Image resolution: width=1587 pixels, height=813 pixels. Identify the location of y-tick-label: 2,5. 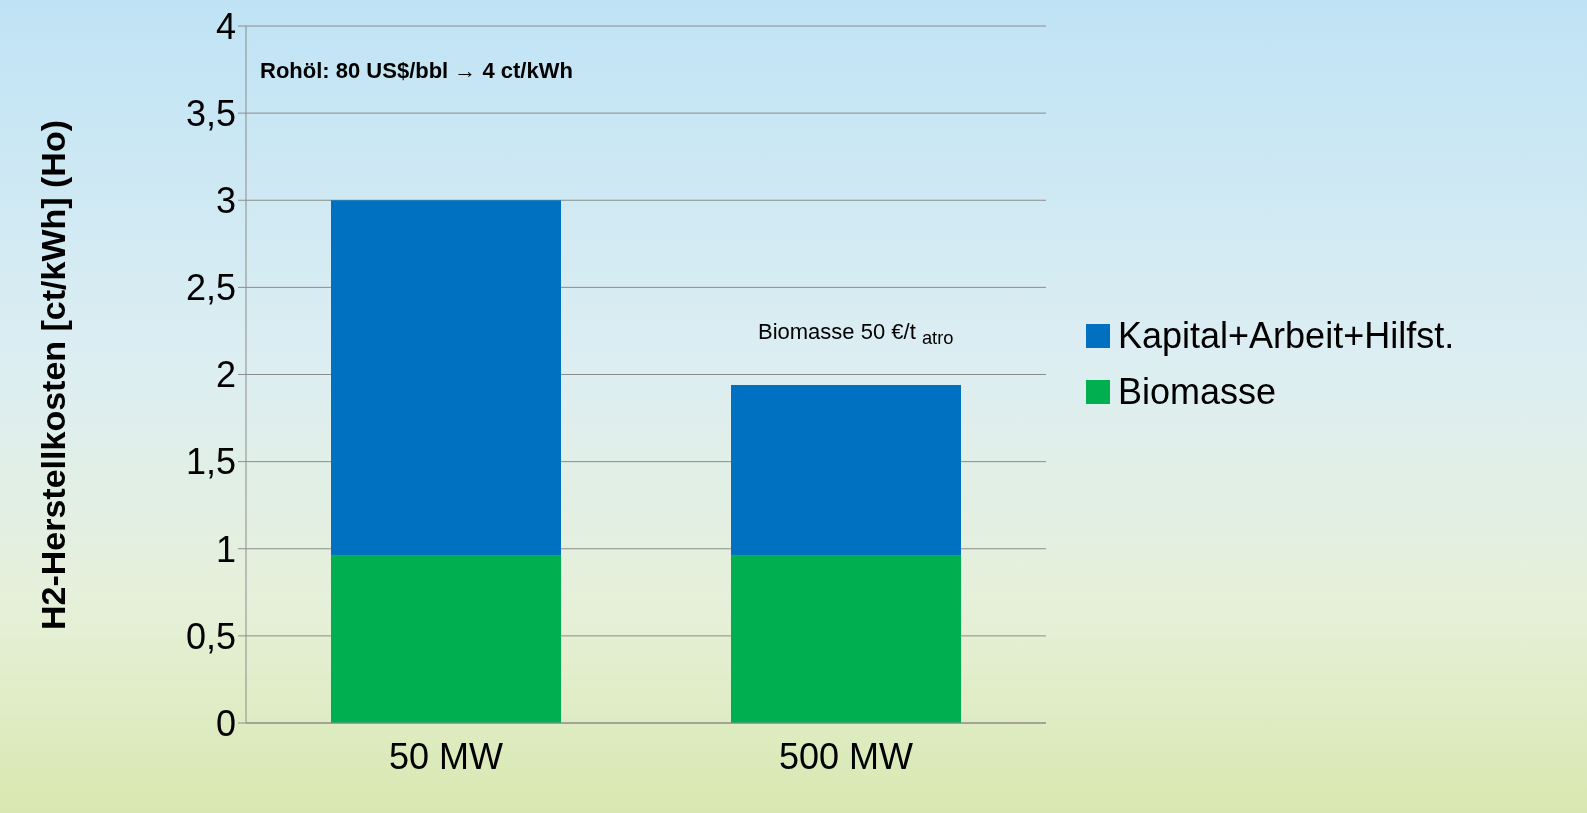
(210, 288).